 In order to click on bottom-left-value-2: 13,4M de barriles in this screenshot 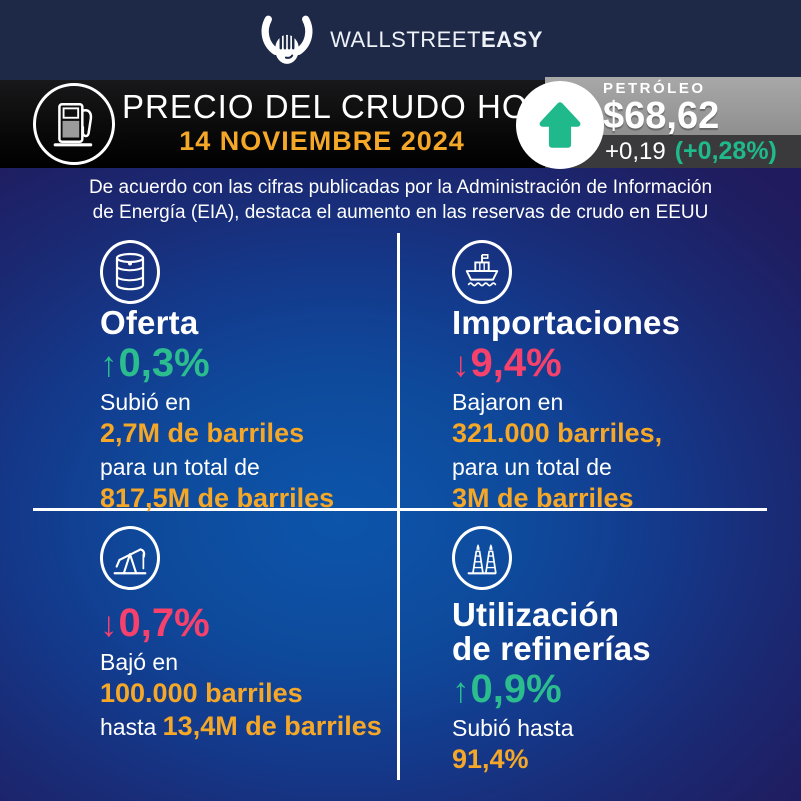, I will do `click(272, 726)`.